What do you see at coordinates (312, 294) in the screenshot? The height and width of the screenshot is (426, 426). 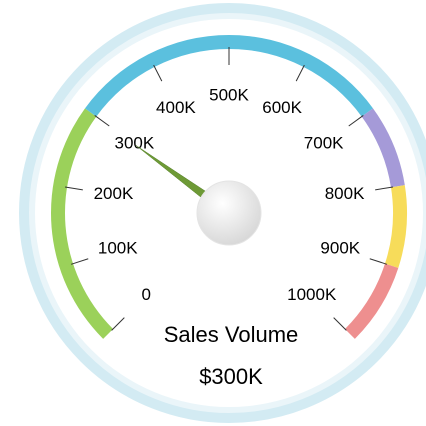 I see `tick-label: 1000K` at bounding box center [312, 294].